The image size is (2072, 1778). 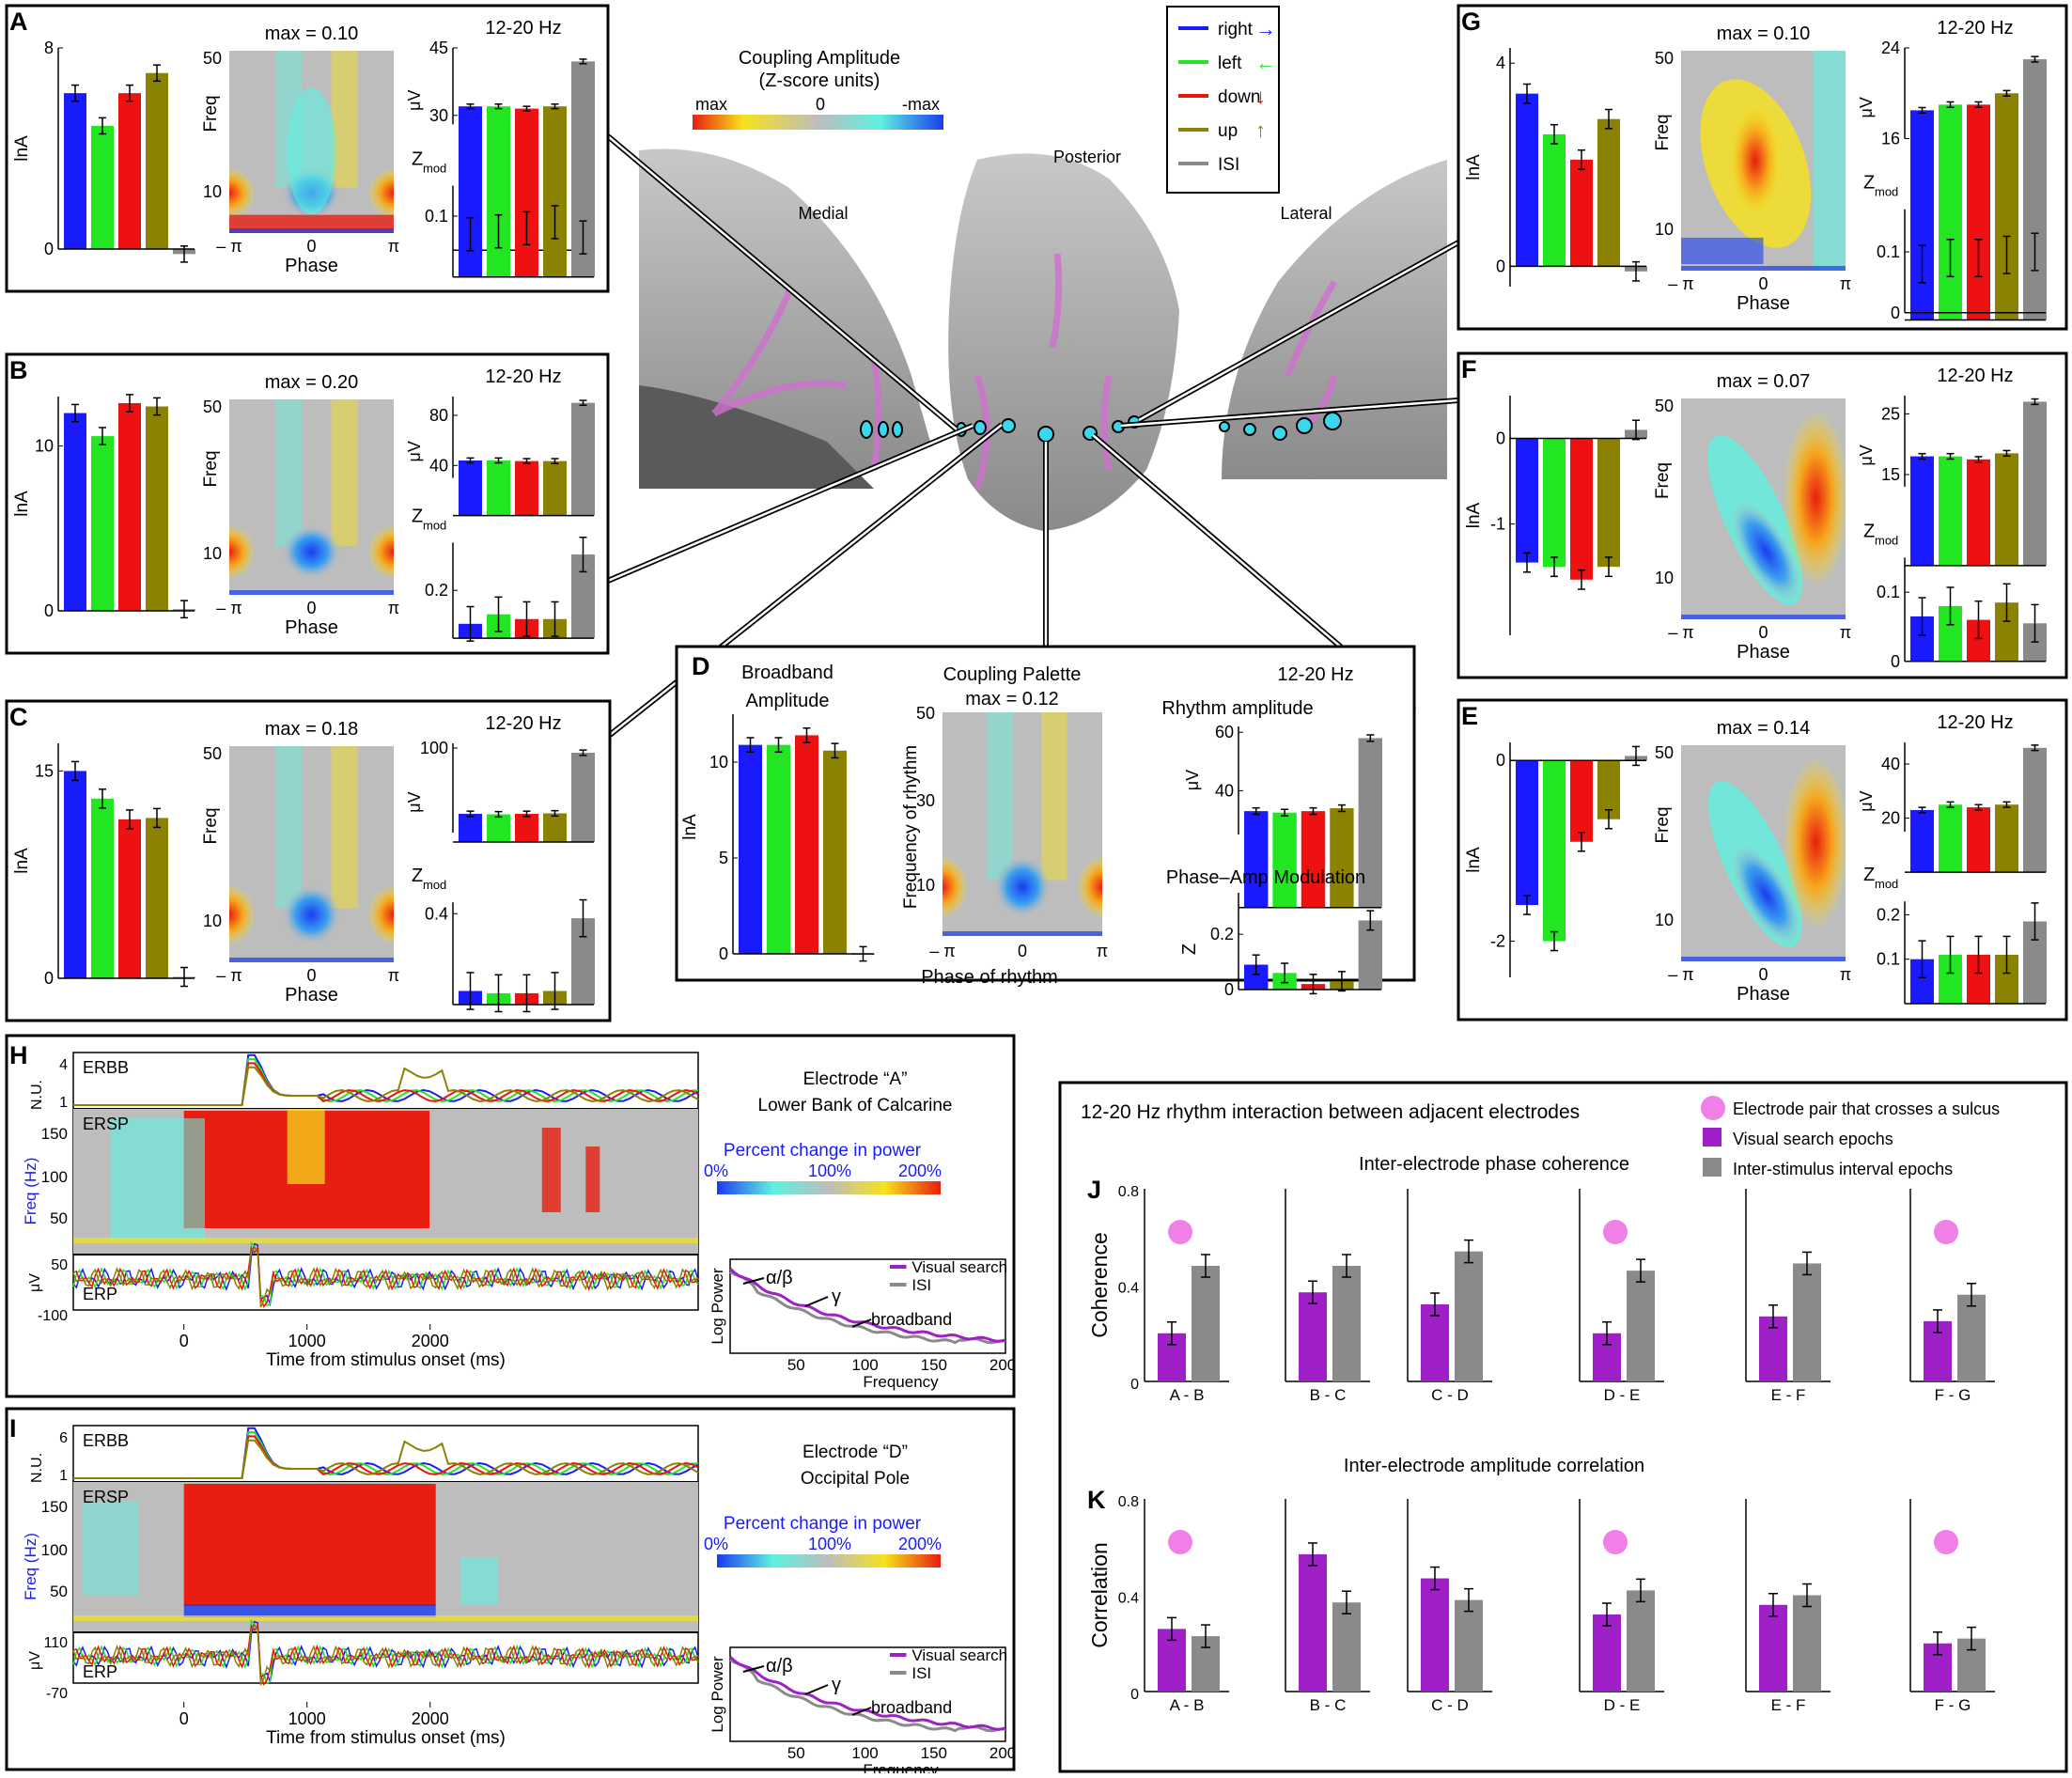 What do you see at coordinates (1869, 875) in the screenshot?
I see `panel-e-zmod-label: Z` at bounding box center [1869, 875].